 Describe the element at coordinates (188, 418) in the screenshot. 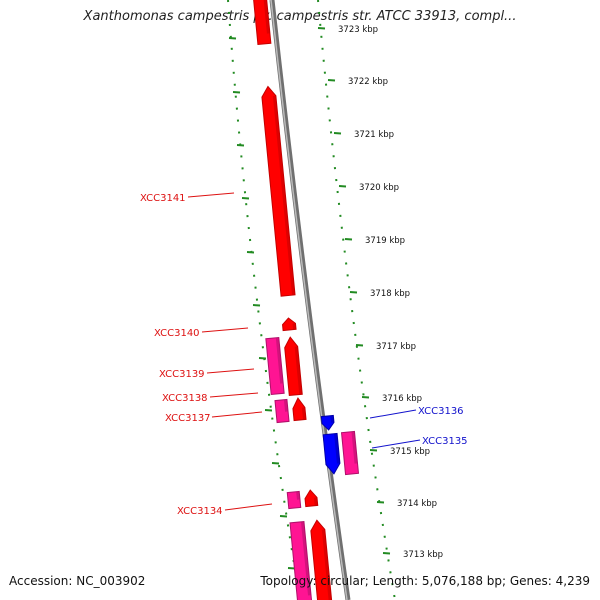

I see `gene-label: XCC3137` at that location.